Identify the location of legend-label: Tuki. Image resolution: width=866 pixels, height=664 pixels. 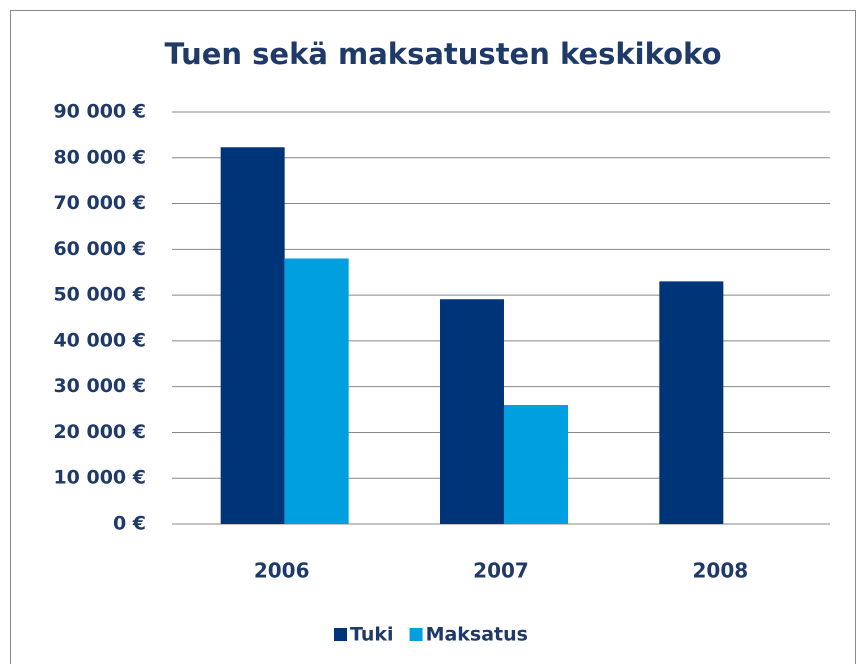
(372, 635).